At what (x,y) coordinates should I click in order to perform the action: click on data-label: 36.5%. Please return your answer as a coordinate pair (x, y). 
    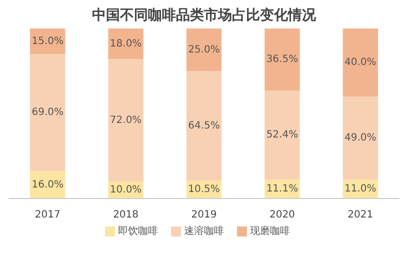
    Looking at the image, I should click on (282, 60).